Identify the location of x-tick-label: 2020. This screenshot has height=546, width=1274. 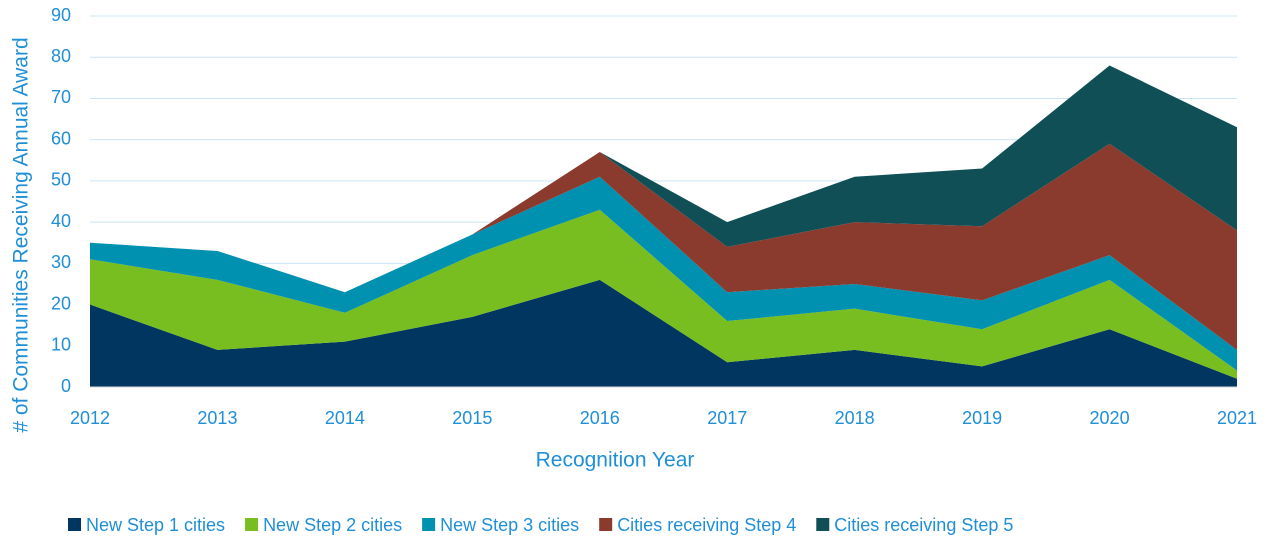
(1110, 418).